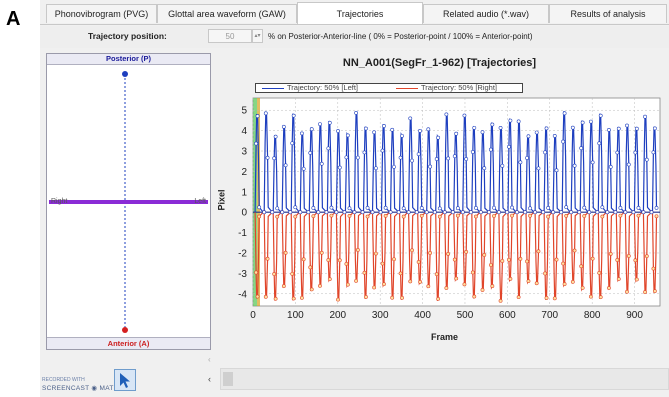 This screenshot has width=669, height=397. Describe the element at coordinates (323, 87) in the screenshot. I see `legend-label-left: Trajectory: 50% [Left]` at that location.